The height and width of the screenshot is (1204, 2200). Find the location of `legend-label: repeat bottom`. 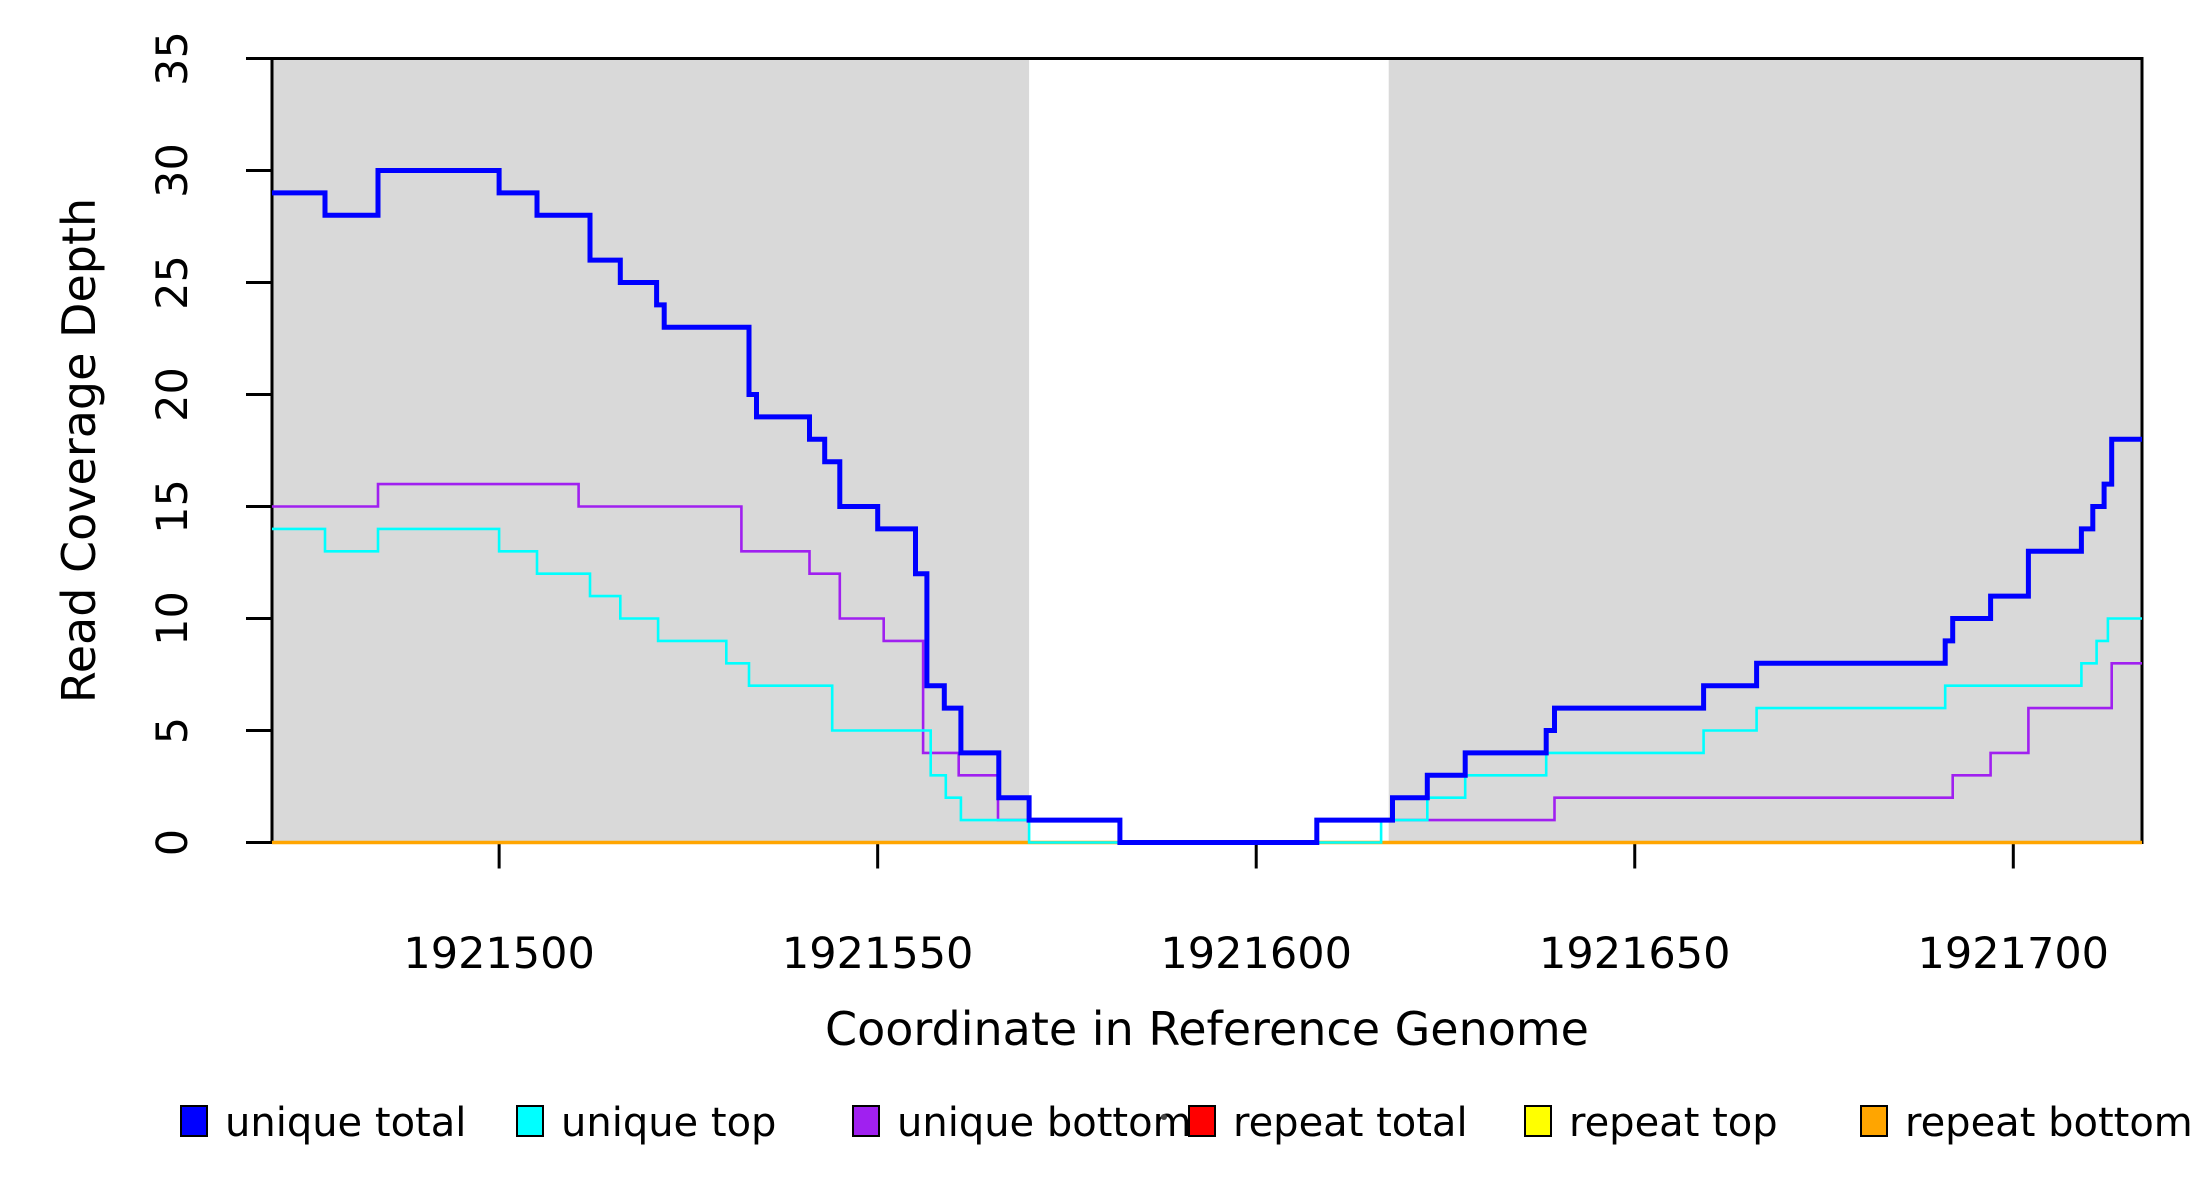

legend-label: repeat bottom is located at coordinates (2049, 1123).